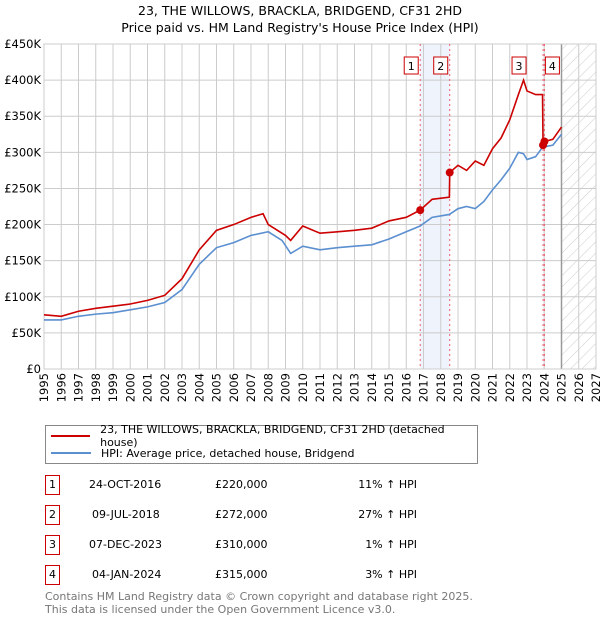 The image size is (600, 620). Describe the element at coordinates (458, 387) in the screenshot. I see `x-tick-label: 2019` at that location.